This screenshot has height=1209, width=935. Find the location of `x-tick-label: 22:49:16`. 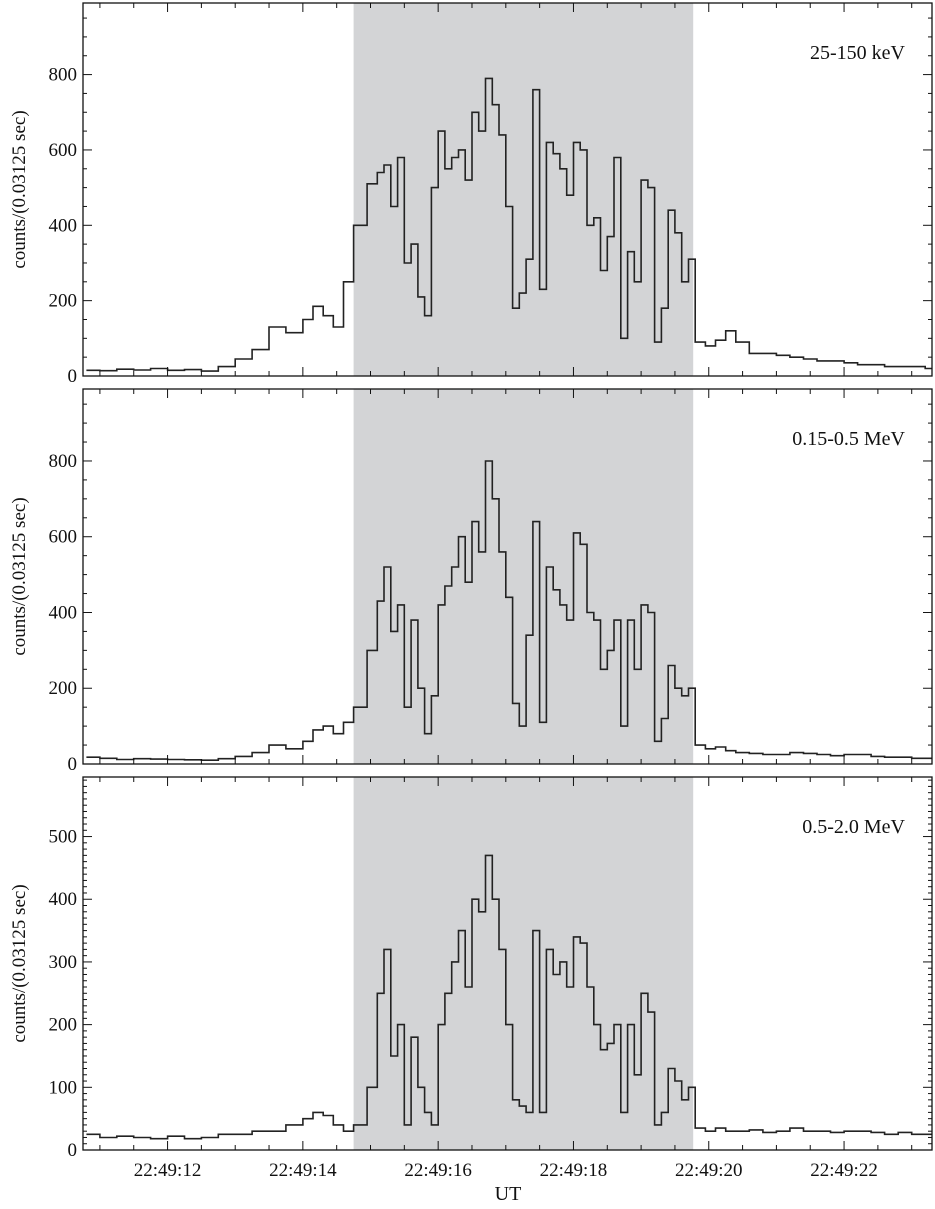

x-tick-label: 22:49:16 is located at coordinates (438, 1170).